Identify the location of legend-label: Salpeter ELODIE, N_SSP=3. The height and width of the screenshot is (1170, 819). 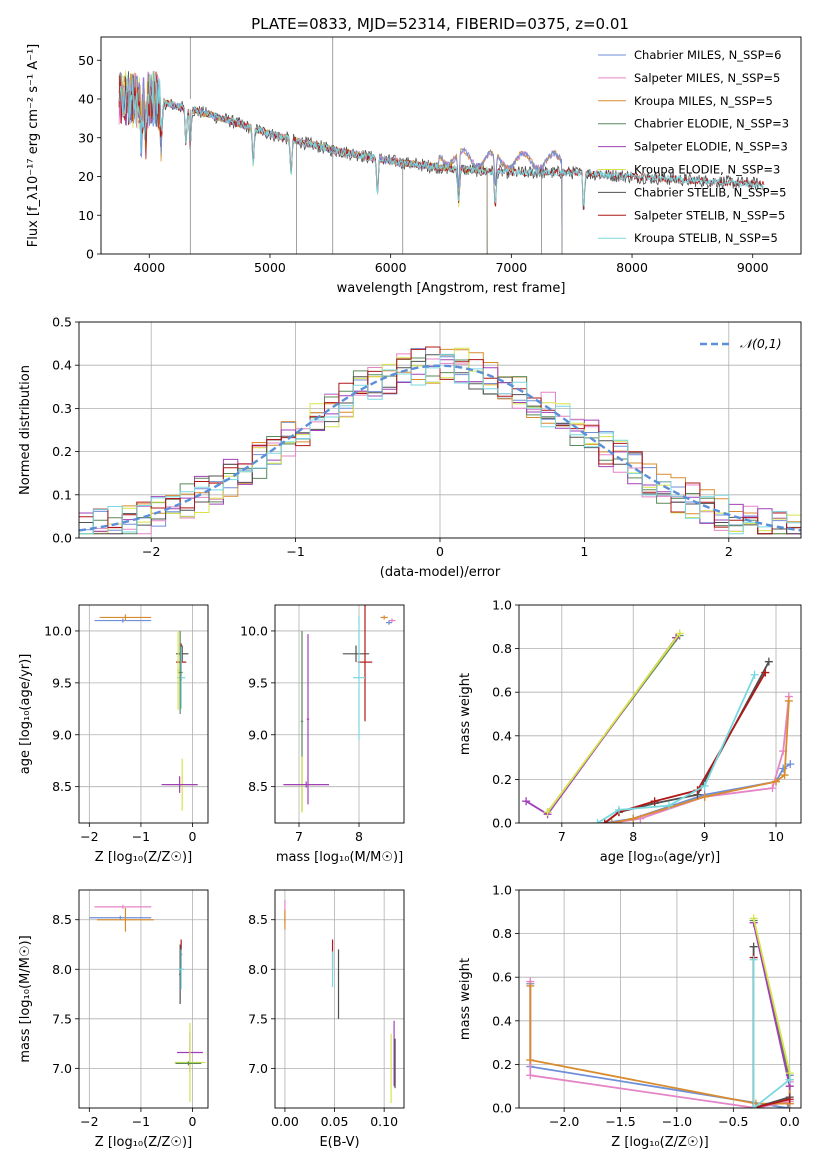
(711, 147).